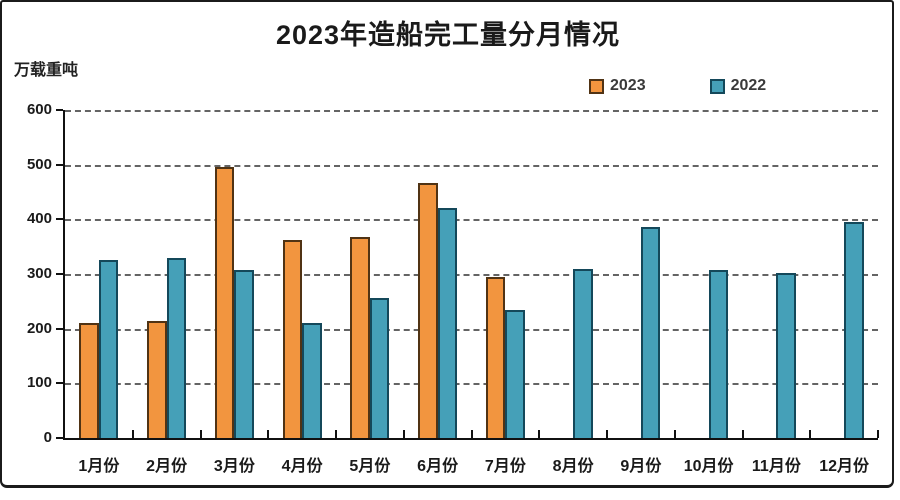  I want to click on chart-title: 2023年造船完工量分月情况, so click(448, 35).